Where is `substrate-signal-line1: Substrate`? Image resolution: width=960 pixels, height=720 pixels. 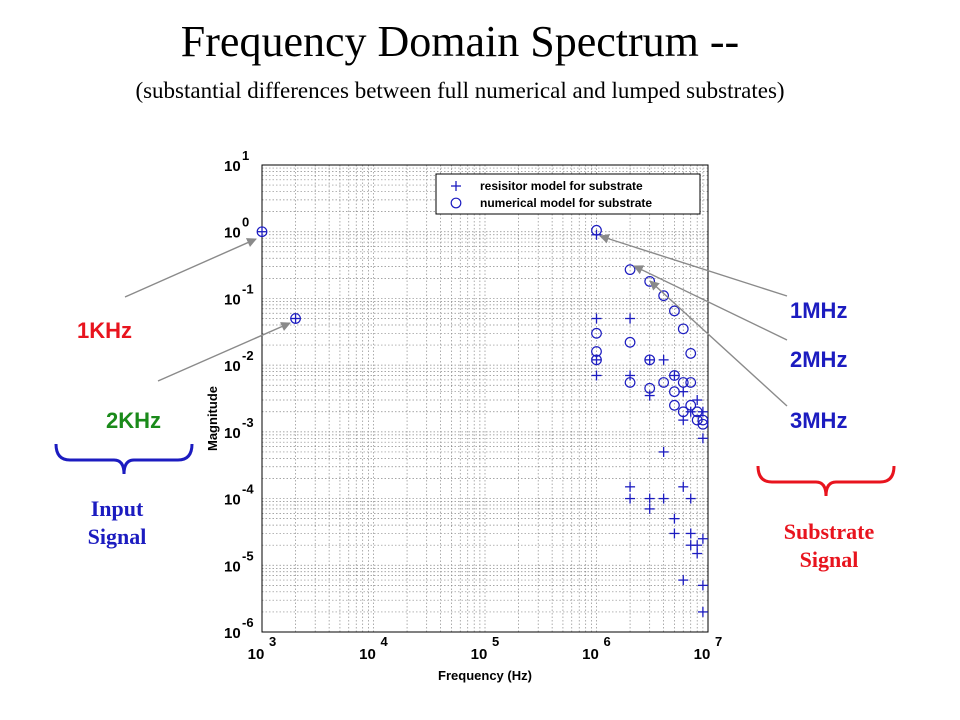
substrate-signal-line1: Substrate is located at coordinates (829, 531).